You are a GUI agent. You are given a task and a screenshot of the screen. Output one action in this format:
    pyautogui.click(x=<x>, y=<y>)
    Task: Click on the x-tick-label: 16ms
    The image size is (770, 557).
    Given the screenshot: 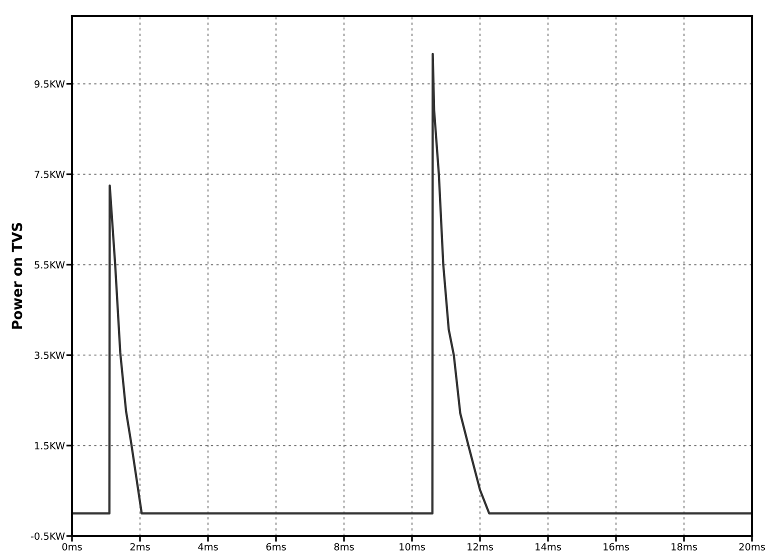 What is the action you would take?
    pyautogui.click(x=616, y=546)
    